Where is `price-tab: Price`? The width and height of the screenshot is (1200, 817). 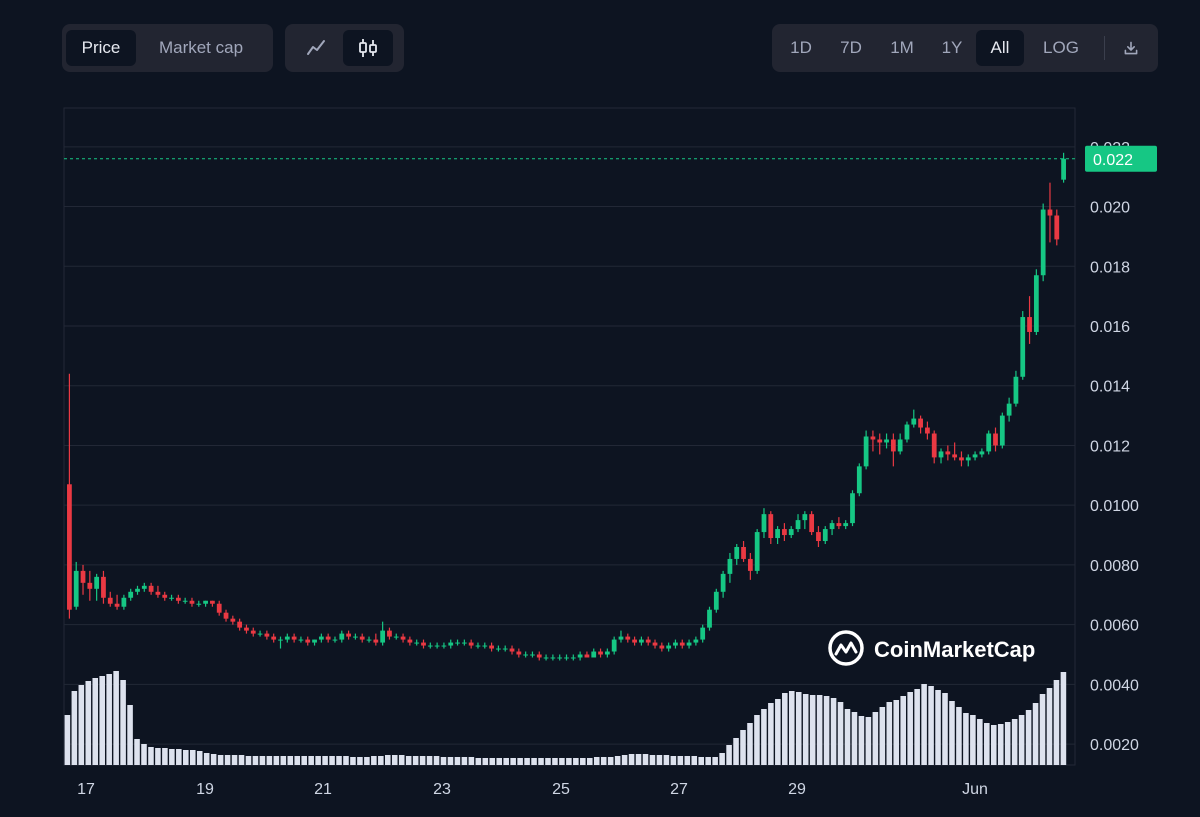 price-tab: Price is located at coordinates (101, 48).